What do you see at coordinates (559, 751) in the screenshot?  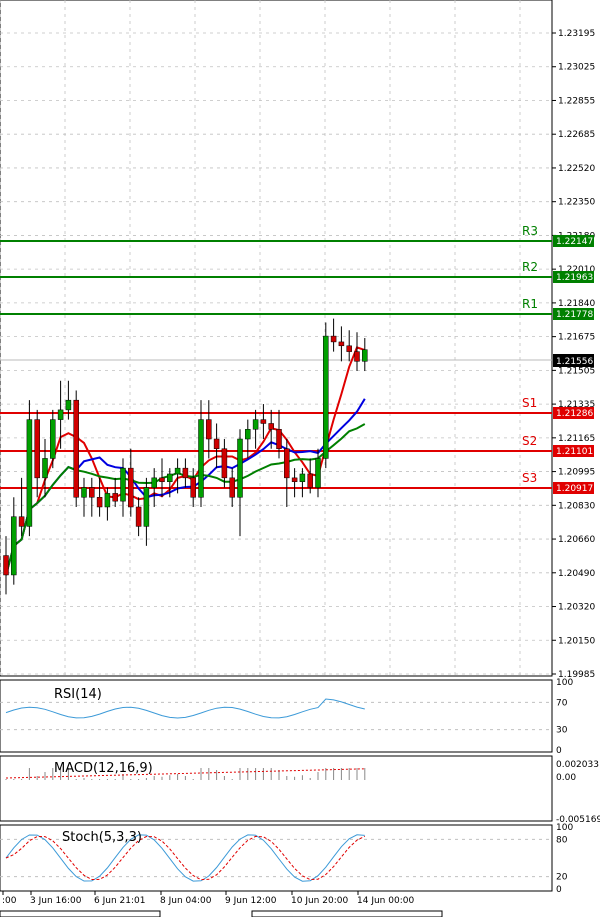 I see `rsi-tick-label: 0` at bounding box center [559, 751].